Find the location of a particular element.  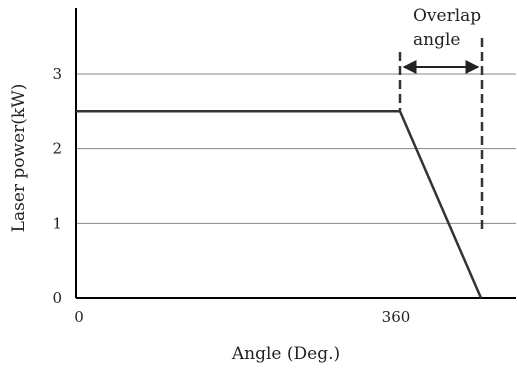

overlap-label-line2: angle is located at coordinates (436, 40).